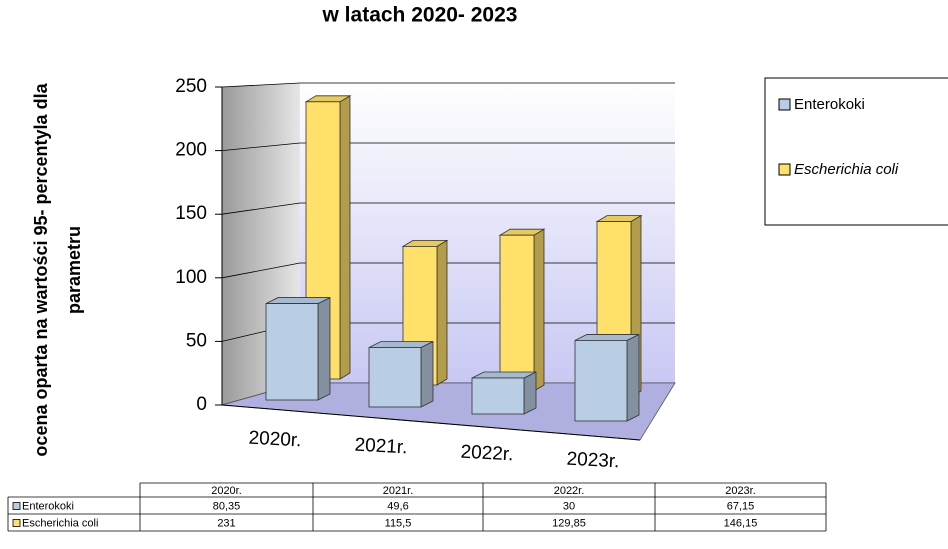  What do you see at coordinates (226, 523) in the screenshot?
I see `table-cell: 231` at bounding box center [226, 523].